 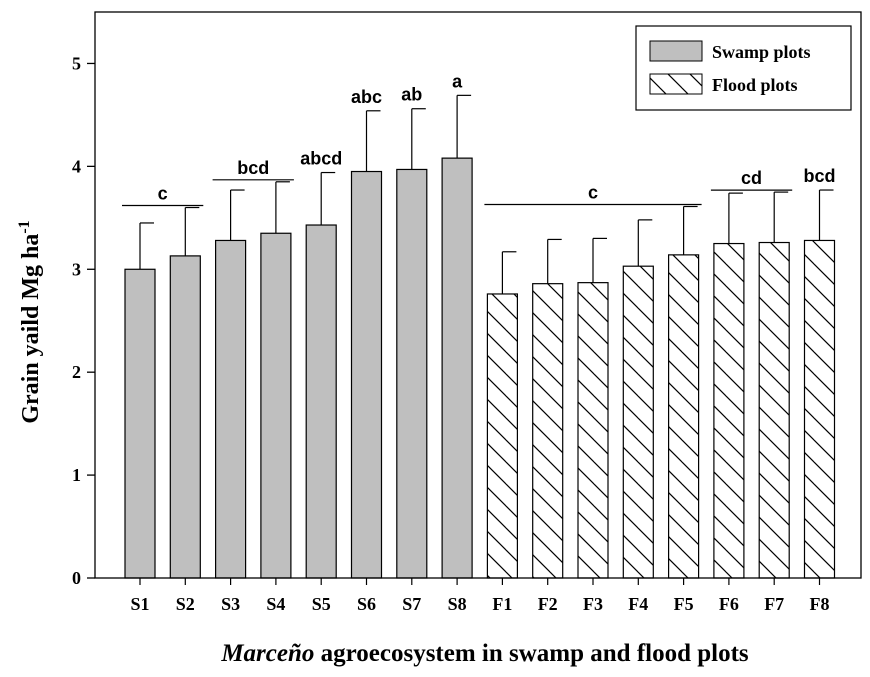 What do you see at coordinates (230, 604) in the screenshot?
I see `x-tick-label-S3: S3` at bounding box center [230, 604].